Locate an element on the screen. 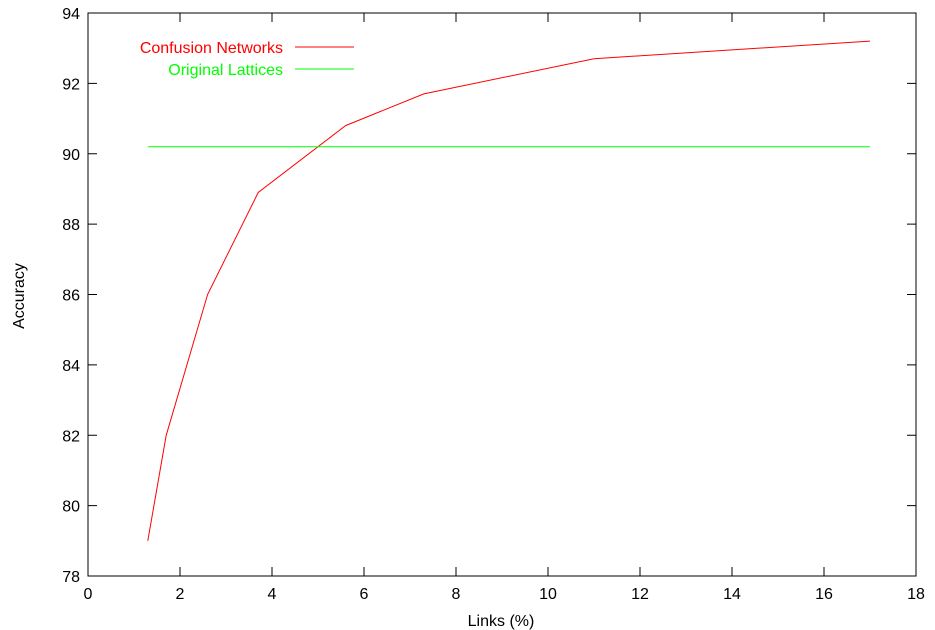 The image size is (935, 630). legend: Confusion Networks Original Lattices is located at coordinates (247, 59).